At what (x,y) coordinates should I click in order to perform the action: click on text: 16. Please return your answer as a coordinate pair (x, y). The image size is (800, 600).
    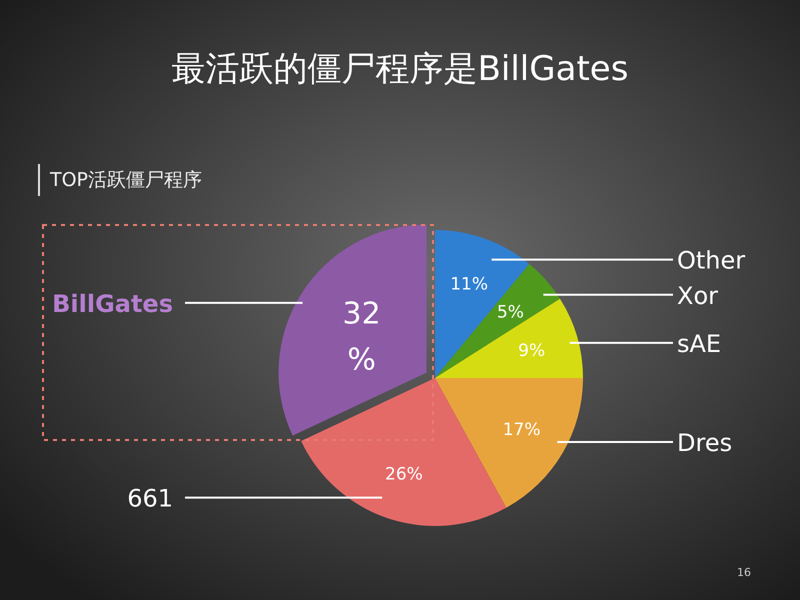
    Looking at the image, I should click on (744, 572).